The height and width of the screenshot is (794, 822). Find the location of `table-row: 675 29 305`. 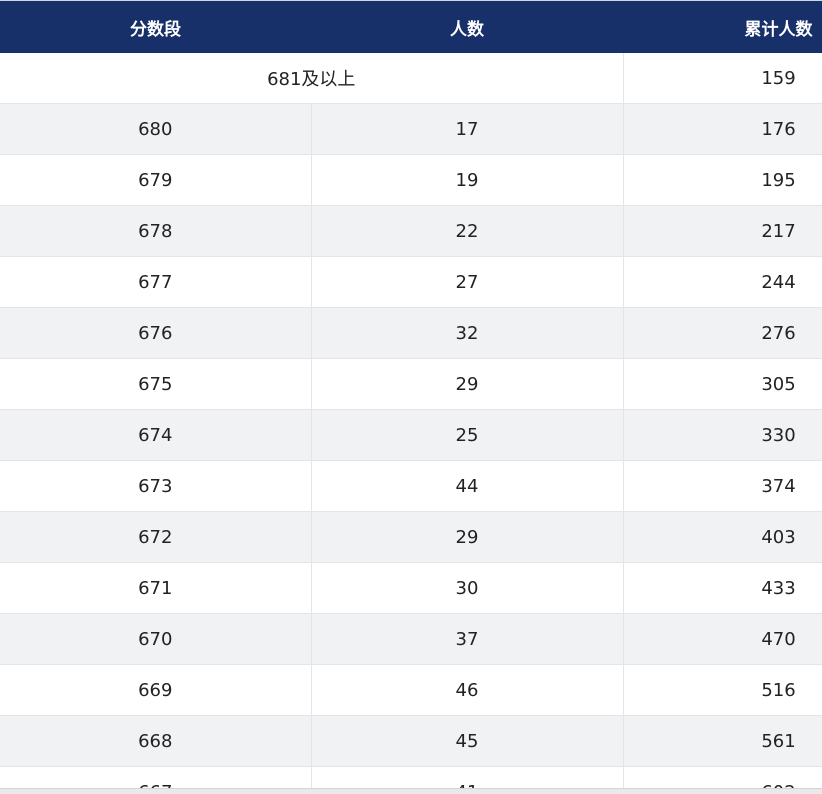

table-row: 675 29 305 is located at coordinates (411, 384).